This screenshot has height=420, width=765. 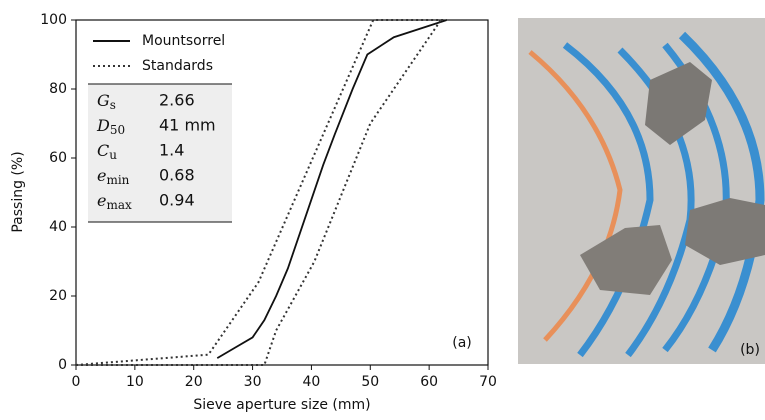 What do you see at coordinates (177, 100) in the screenshot?
I see `property-value: 2.66` at bounding box center [177, 100].